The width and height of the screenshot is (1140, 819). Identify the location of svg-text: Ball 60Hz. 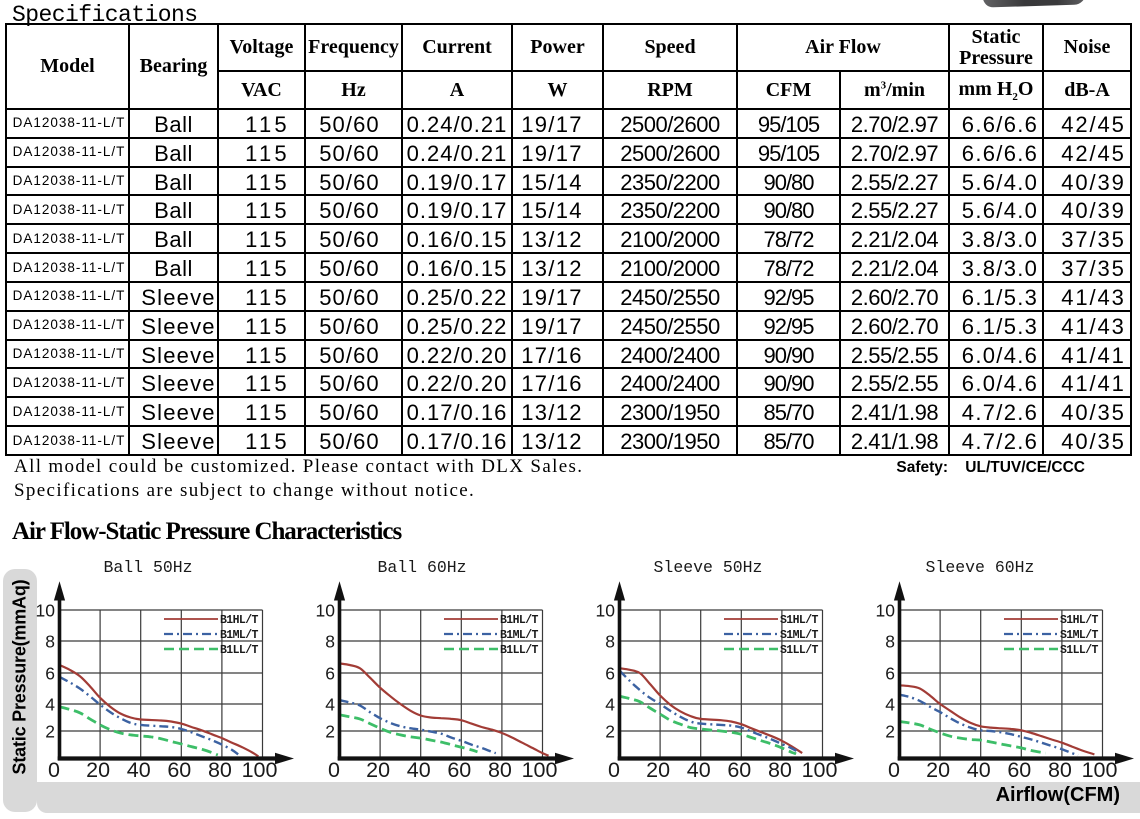
(421, 567).